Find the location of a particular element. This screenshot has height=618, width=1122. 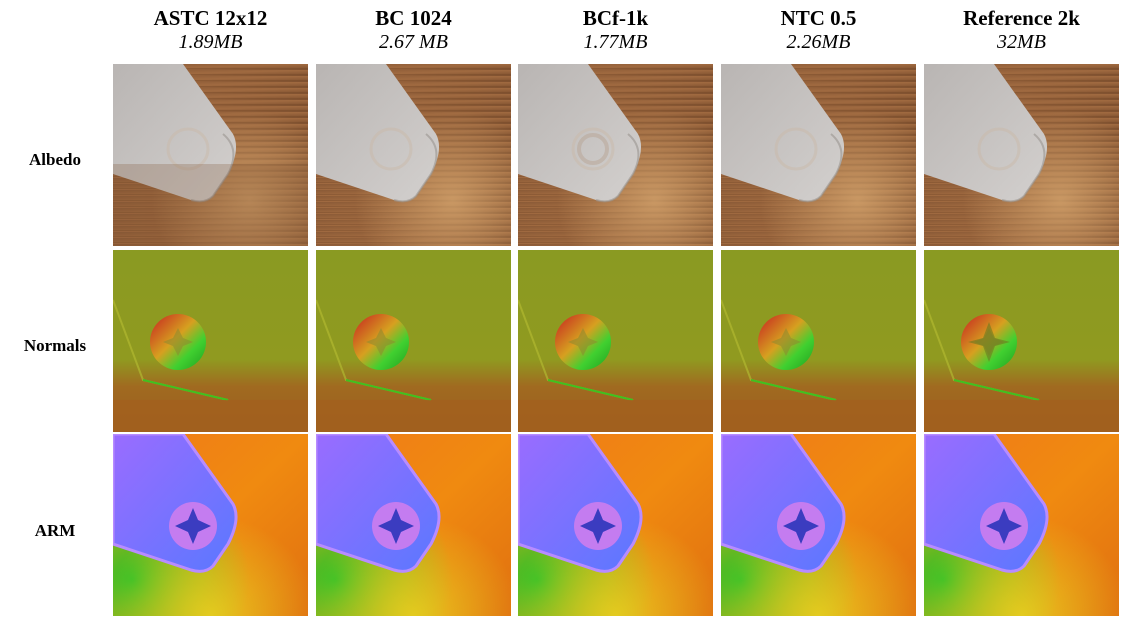

column-header-bc: BC 1024 2.67 MB is located at coordinates (413, 30).